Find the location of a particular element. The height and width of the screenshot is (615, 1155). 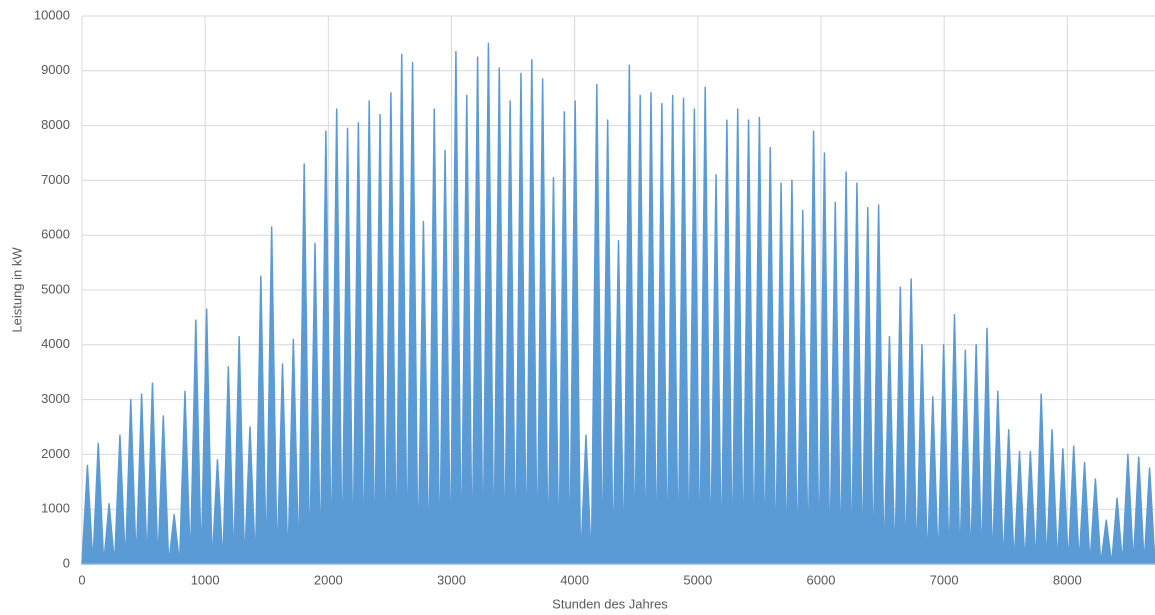

y-tick-label: 5000 is located at coordinates (55, 288).